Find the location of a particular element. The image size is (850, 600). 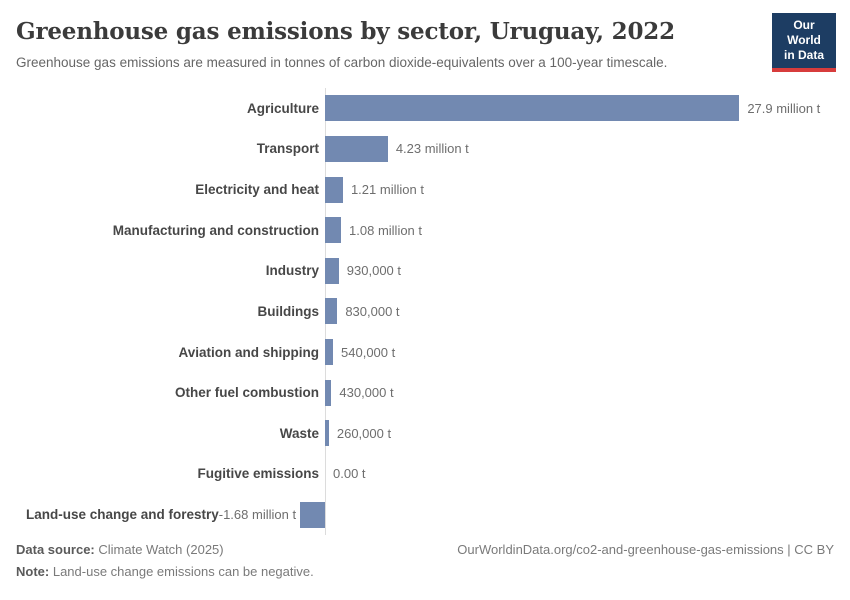

data-source-label: Data source: is located at coordinates (55, 549).